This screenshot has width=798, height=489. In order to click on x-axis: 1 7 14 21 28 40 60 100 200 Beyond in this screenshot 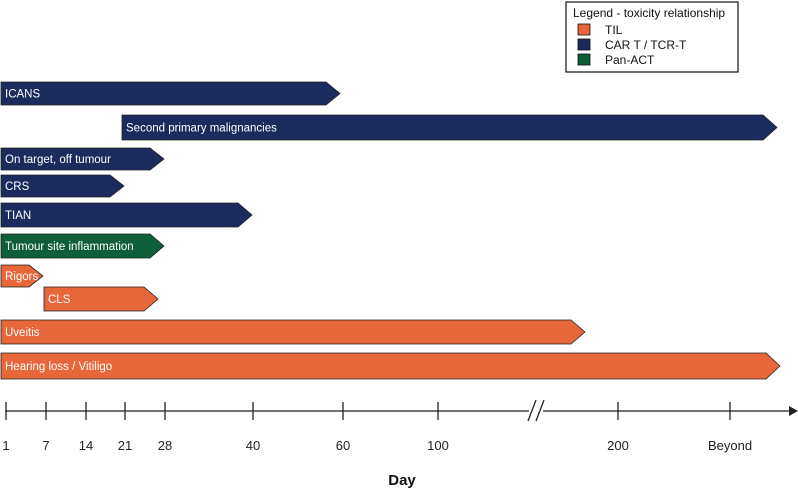, I will do `click(400, 426)`.